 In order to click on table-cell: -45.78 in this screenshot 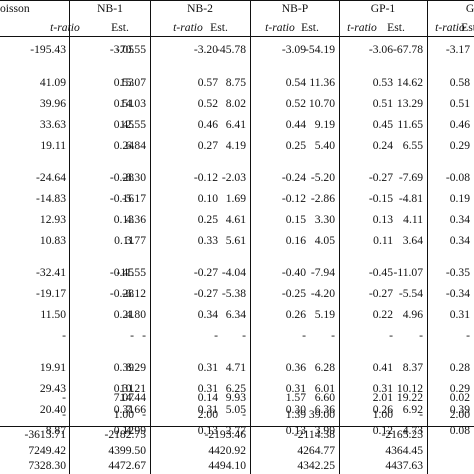, I will do `click(231, 49)`.